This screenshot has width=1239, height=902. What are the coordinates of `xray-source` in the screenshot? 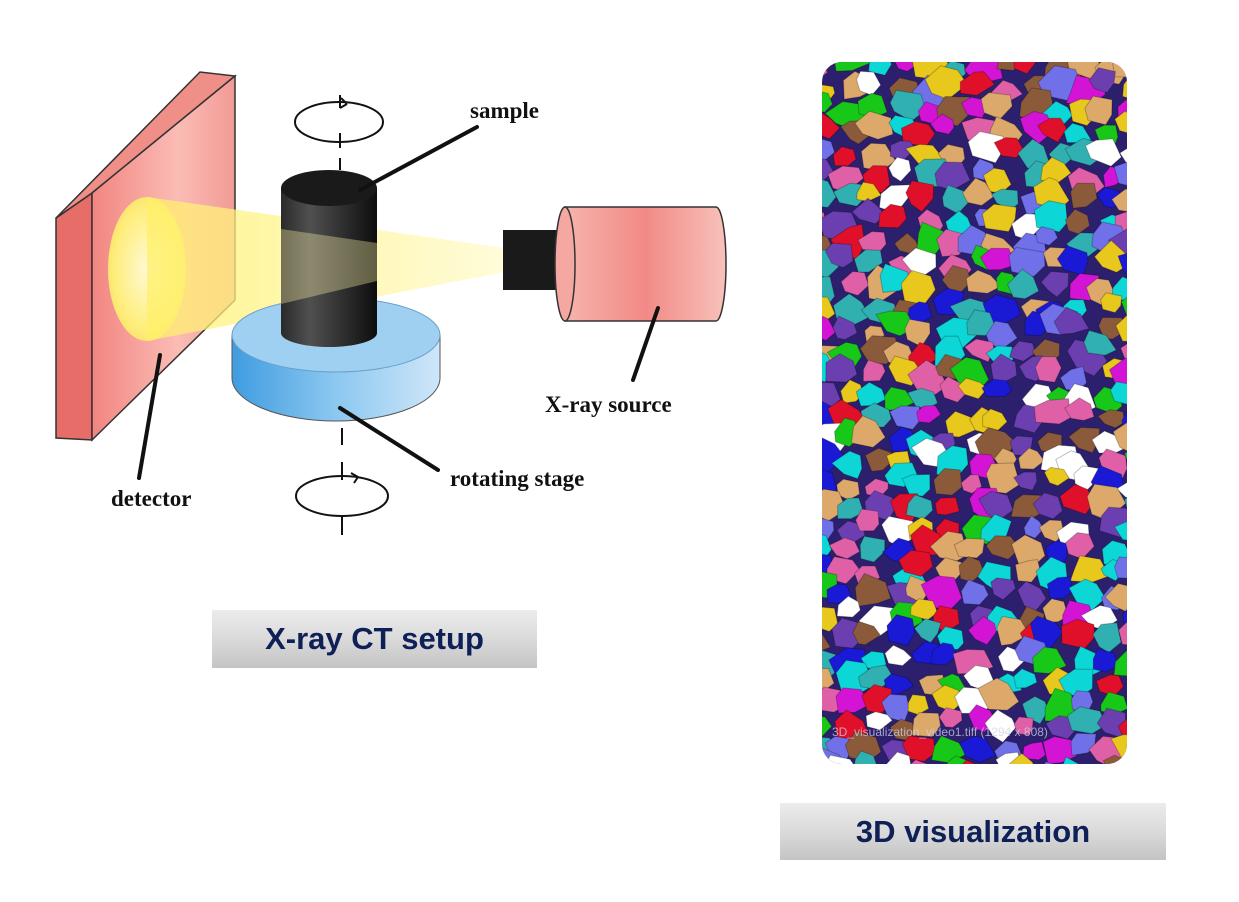 It's located at (615, 264).